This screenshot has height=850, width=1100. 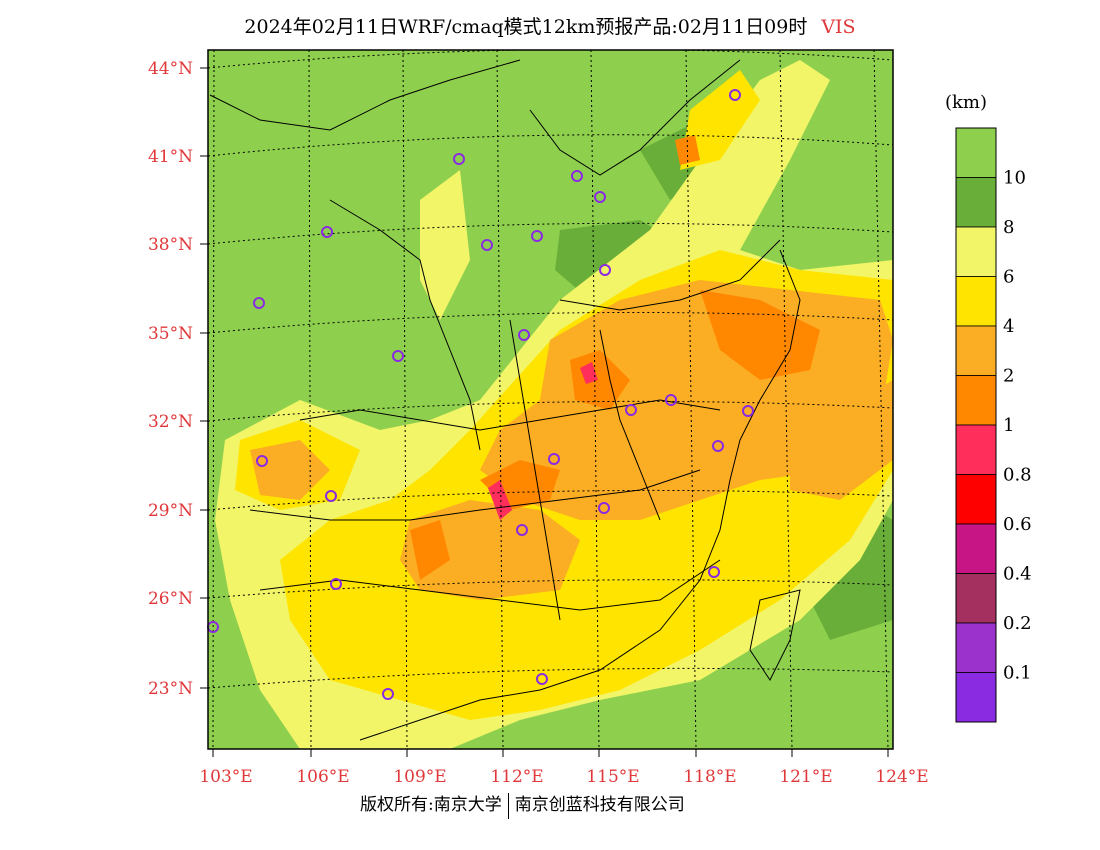 I want to click on legend-label: 4, so click(x=1008, y=326).